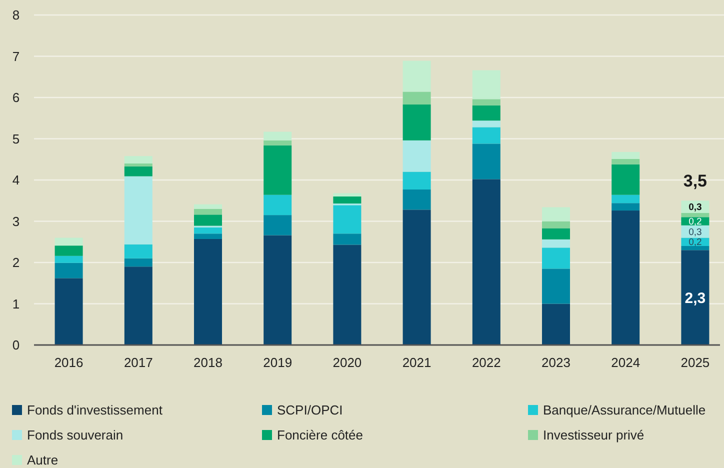 This screenshot has height=468, width=724. I want to click on x-tick-label: 2024, so click(625, 362).